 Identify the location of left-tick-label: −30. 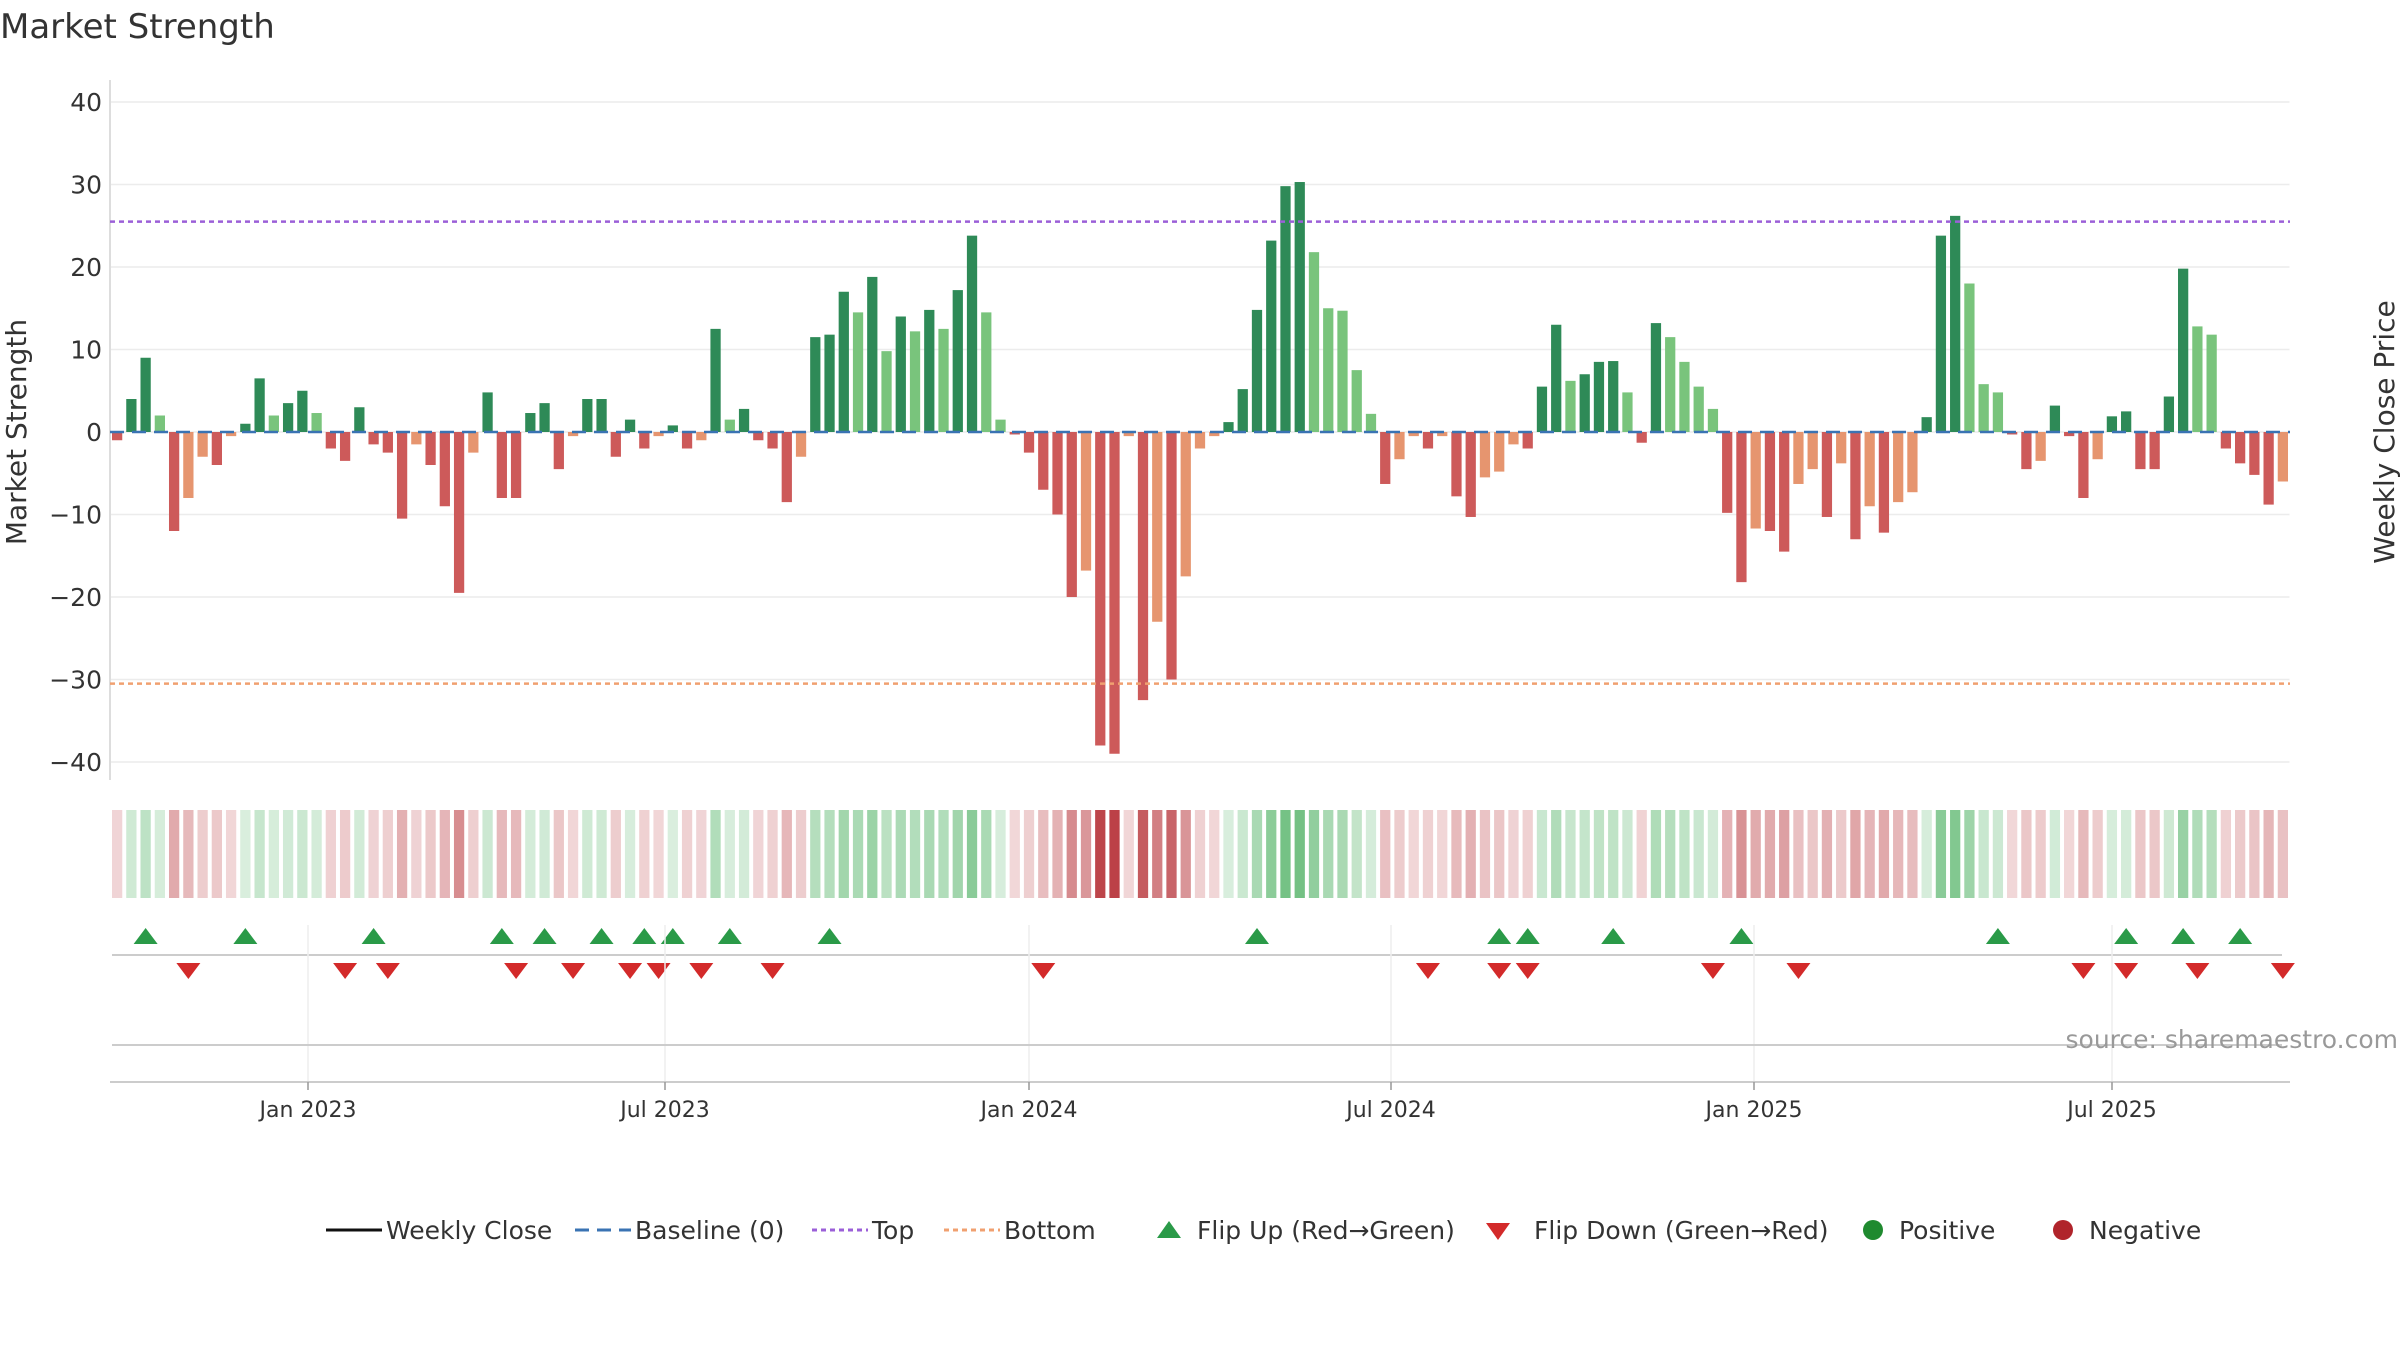
(75, 680).